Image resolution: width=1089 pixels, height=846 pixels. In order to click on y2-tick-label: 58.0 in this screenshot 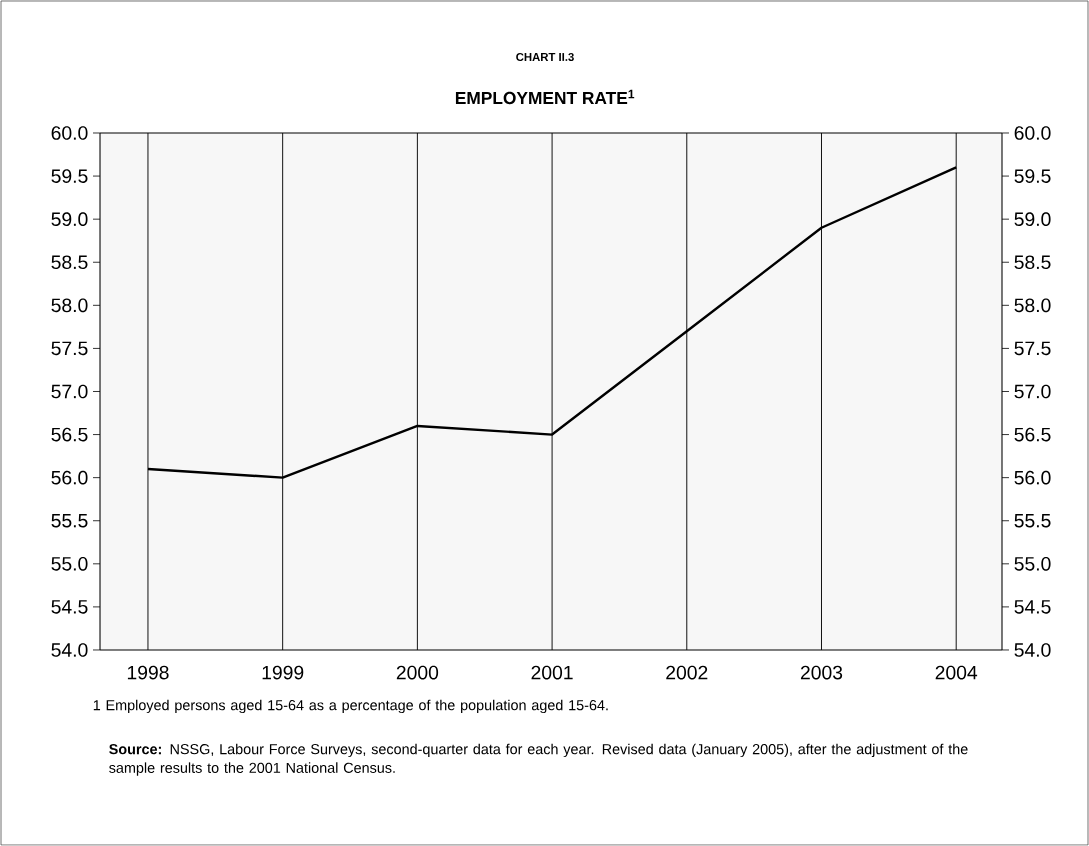, I will do `click(1032, 305)`.